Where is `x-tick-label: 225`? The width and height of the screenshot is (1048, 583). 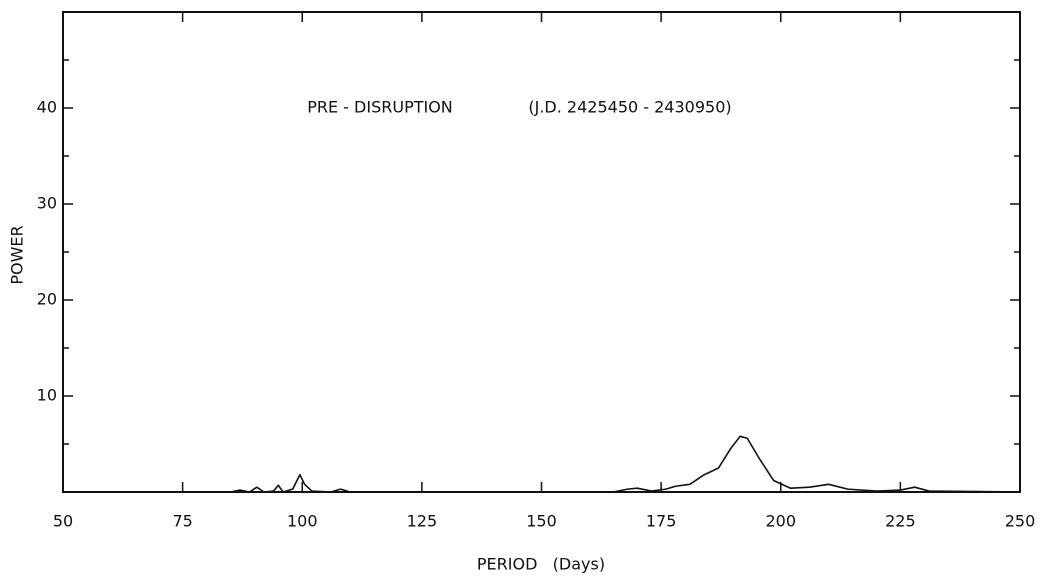
x-tick-label: 225 is located at coordinates (900, 521).